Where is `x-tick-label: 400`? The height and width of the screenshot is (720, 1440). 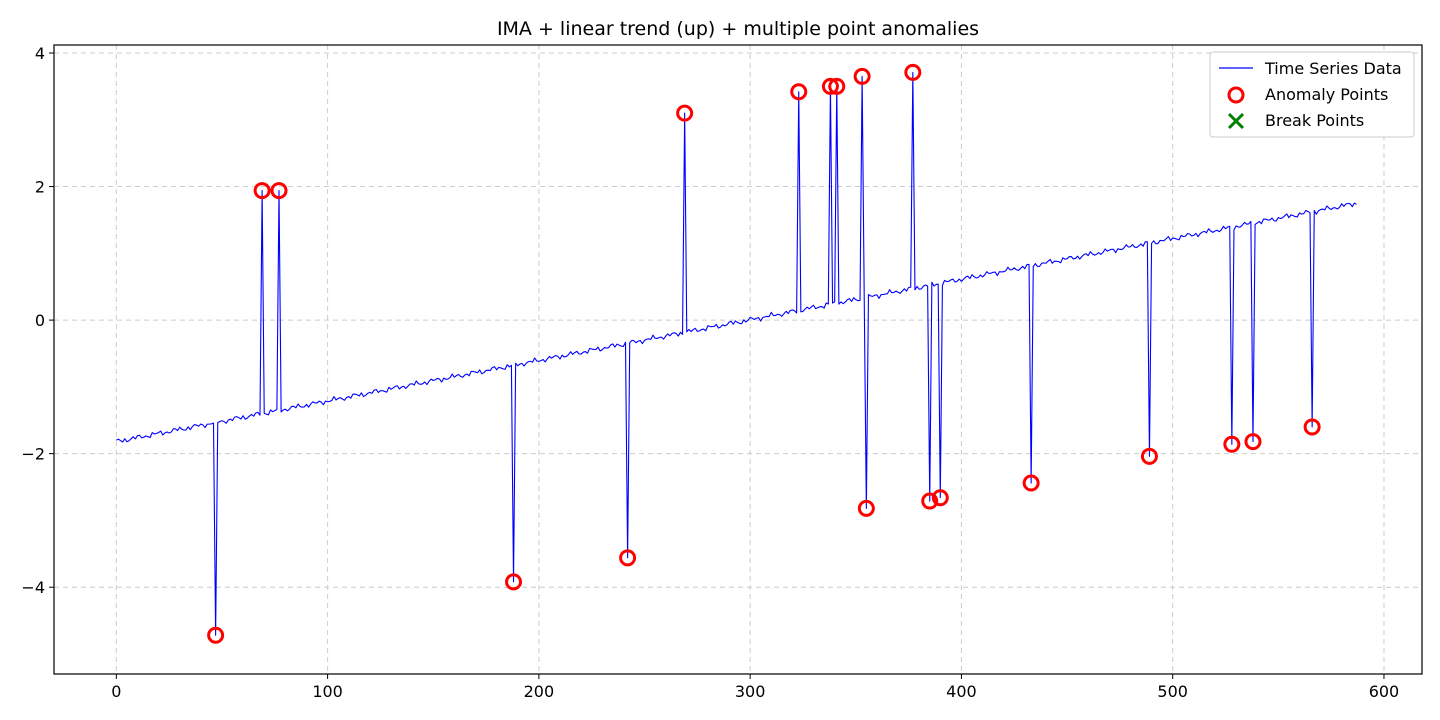 x-tick-label: 400 is located at coordinates (961, 691).